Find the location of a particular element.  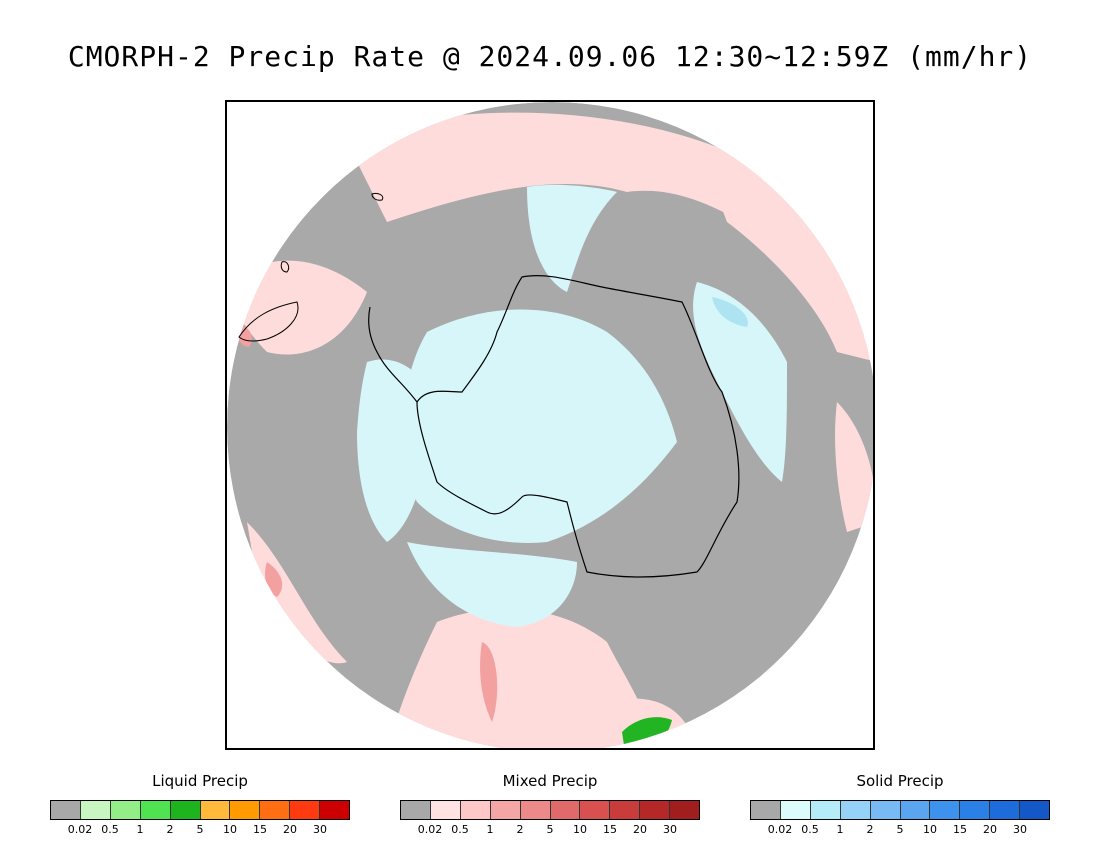

legend-liquid-precip: Liquid Precip 0.02 0.5 1 2 5 10 15 20 30 is located at coordinates (200, 805).